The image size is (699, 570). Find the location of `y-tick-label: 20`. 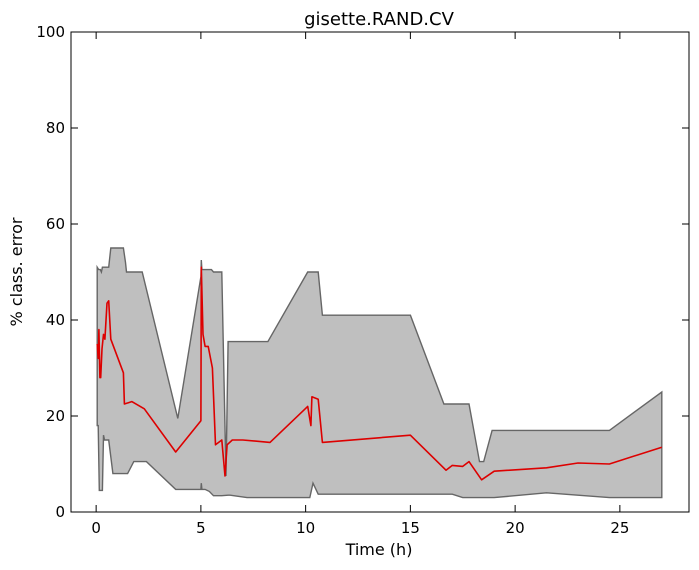

y-tick-label: 20 is located at coordinates (55, 416).